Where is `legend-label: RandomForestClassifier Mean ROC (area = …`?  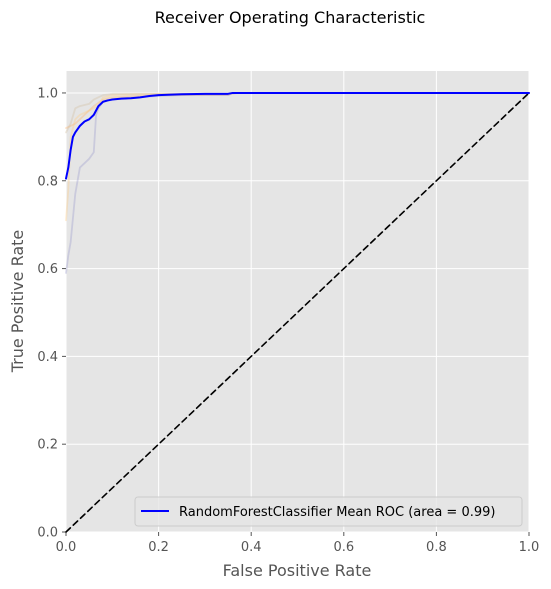
legend-label: RandomForestClassifier Mean ROC (area = … is located at coordinates (337, 512).